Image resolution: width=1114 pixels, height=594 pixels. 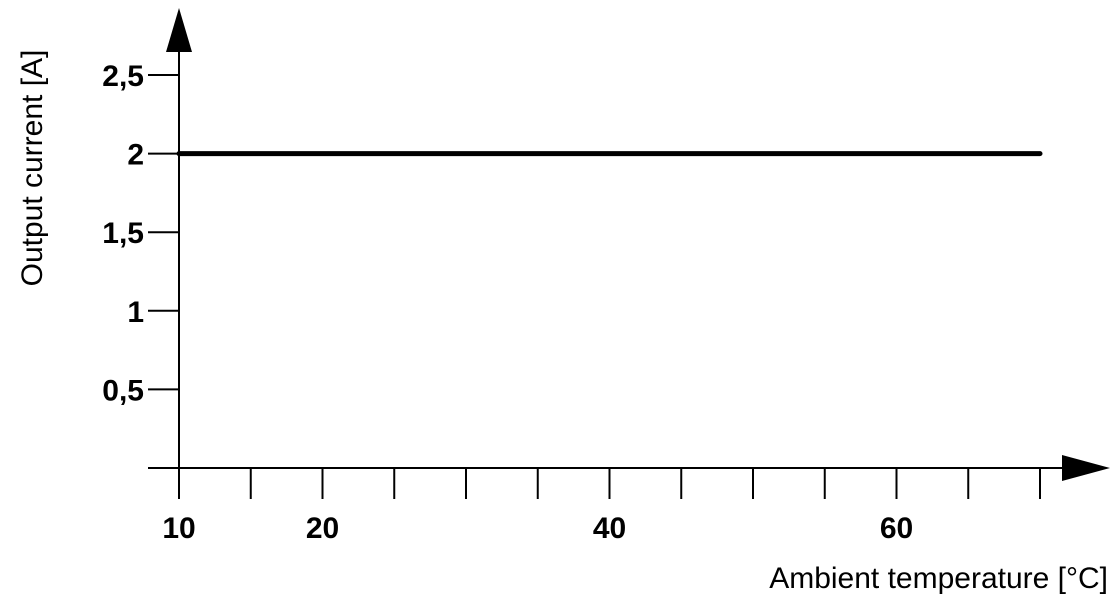 I want to click on y-tick-label: 2,5, so click(x=123, y=76).